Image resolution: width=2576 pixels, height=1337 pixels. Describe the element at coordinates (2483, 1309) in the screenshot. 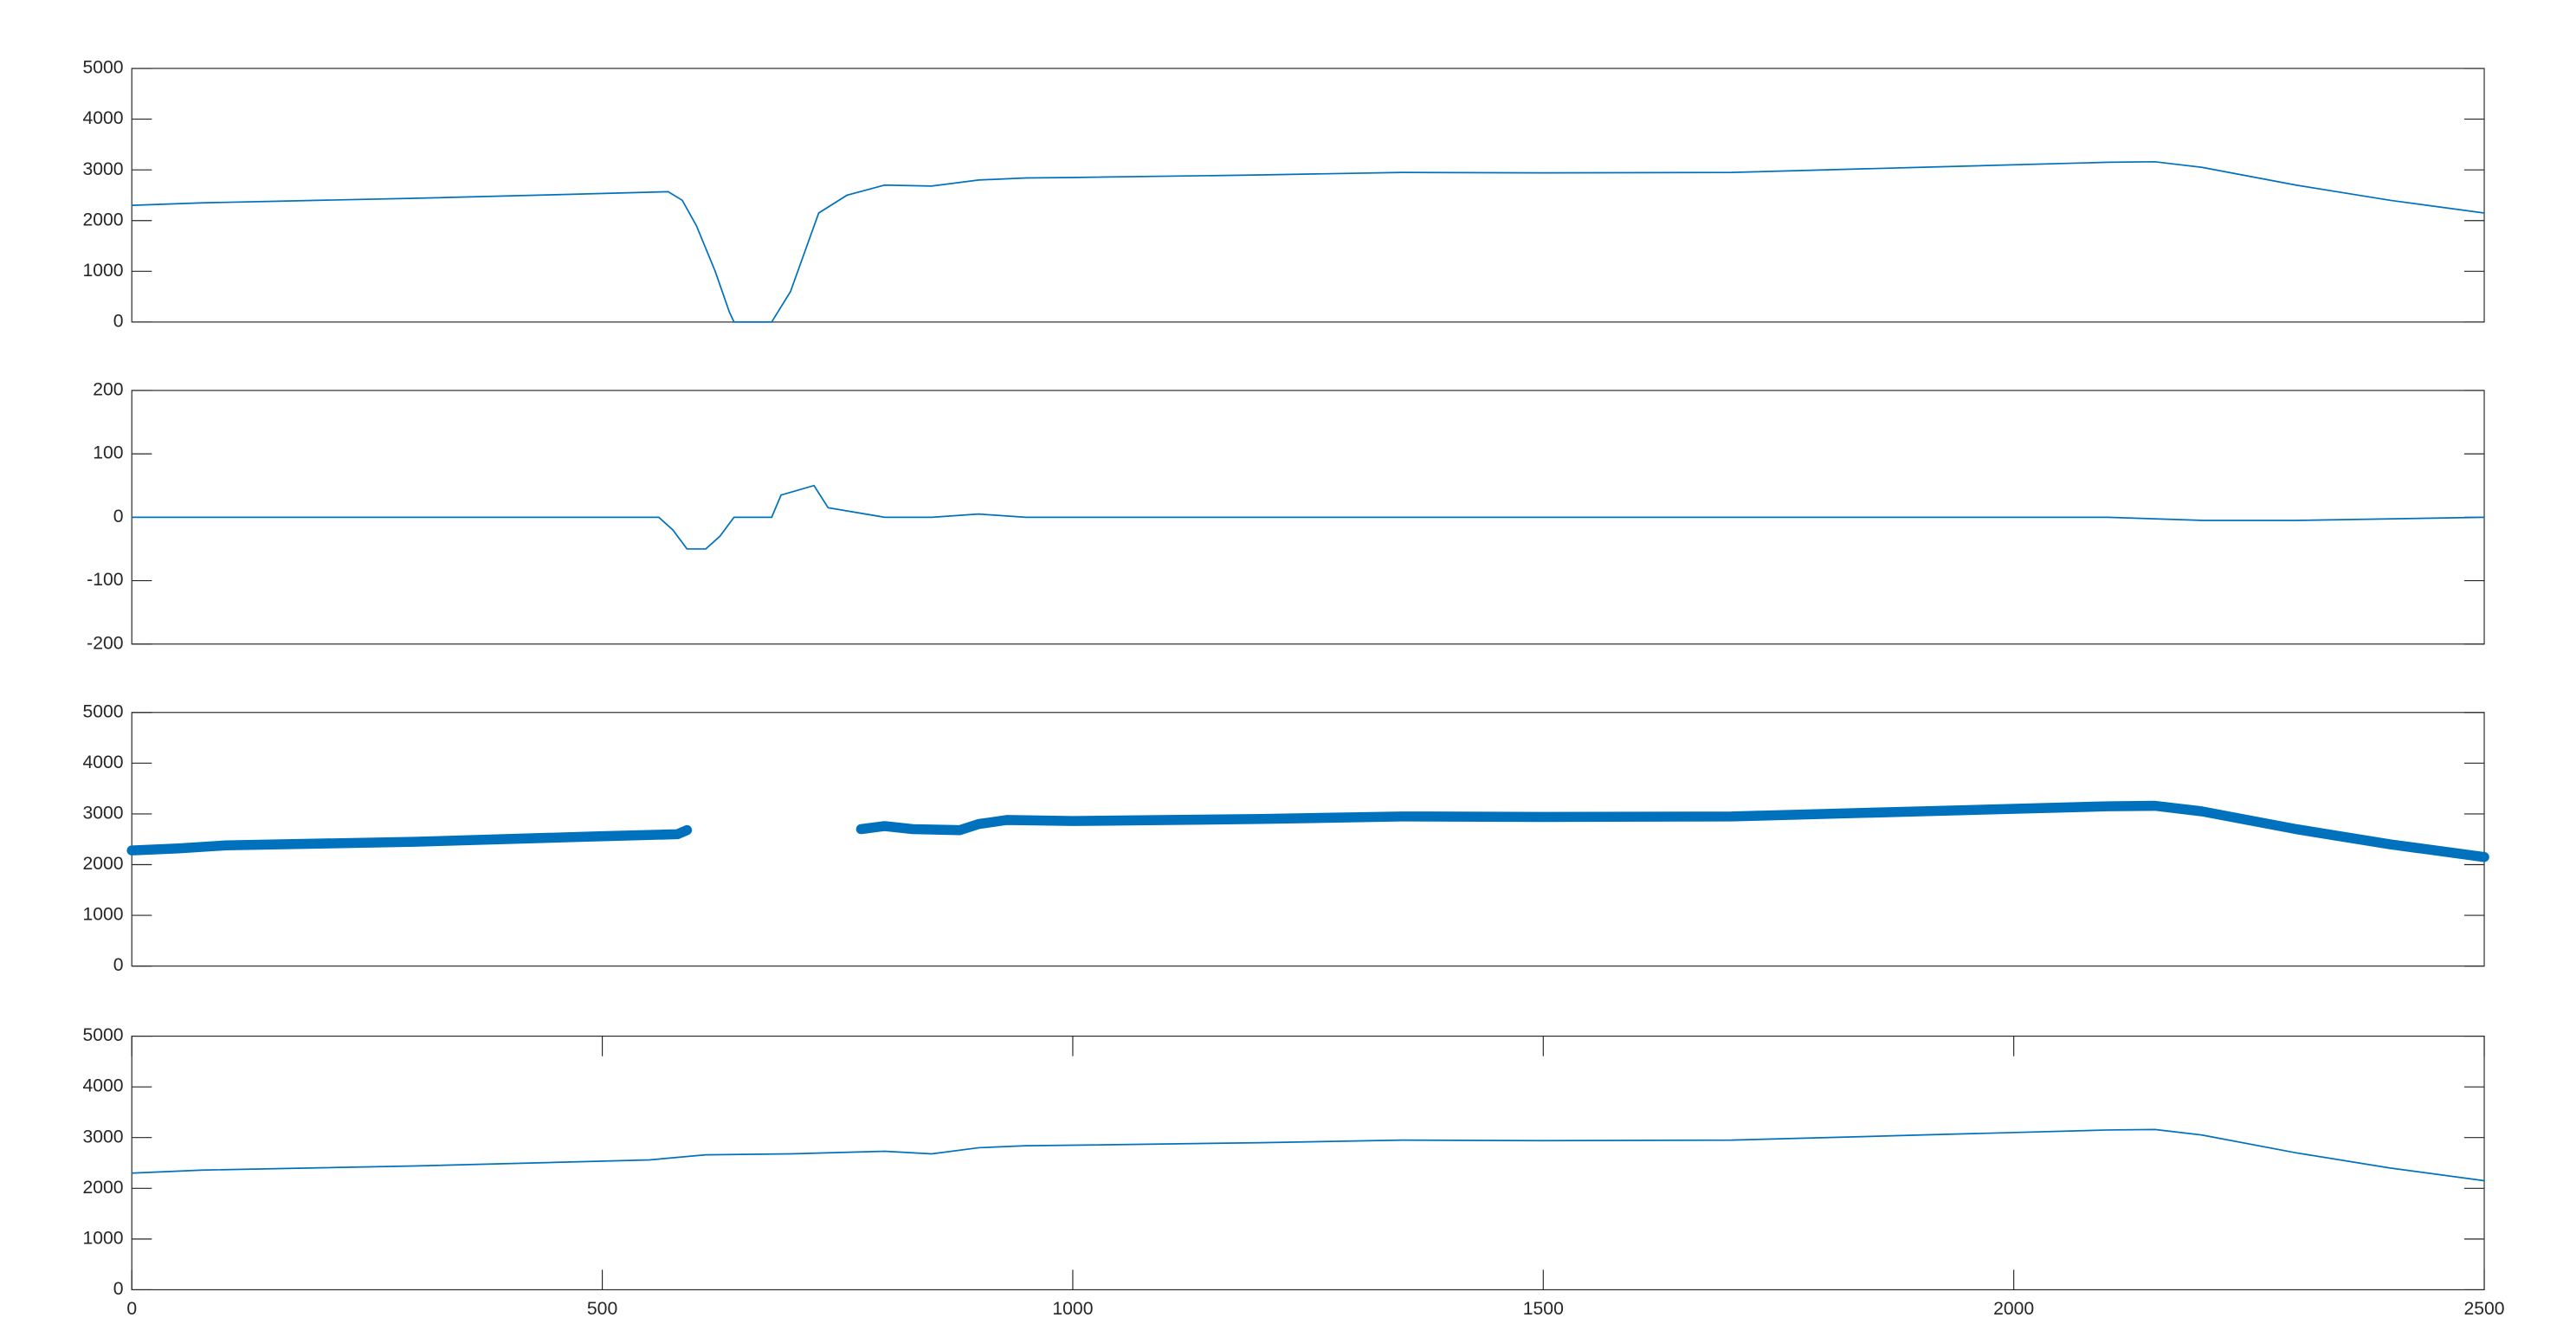

I see `x-tick-label: 2500` at that location.